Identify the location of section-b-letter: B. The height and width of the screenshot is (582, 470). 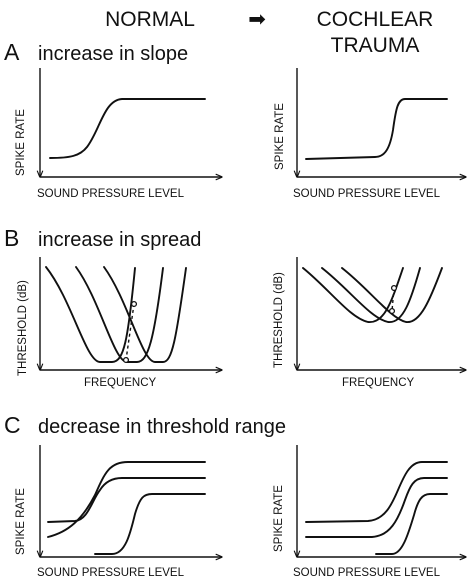
(11, 238).